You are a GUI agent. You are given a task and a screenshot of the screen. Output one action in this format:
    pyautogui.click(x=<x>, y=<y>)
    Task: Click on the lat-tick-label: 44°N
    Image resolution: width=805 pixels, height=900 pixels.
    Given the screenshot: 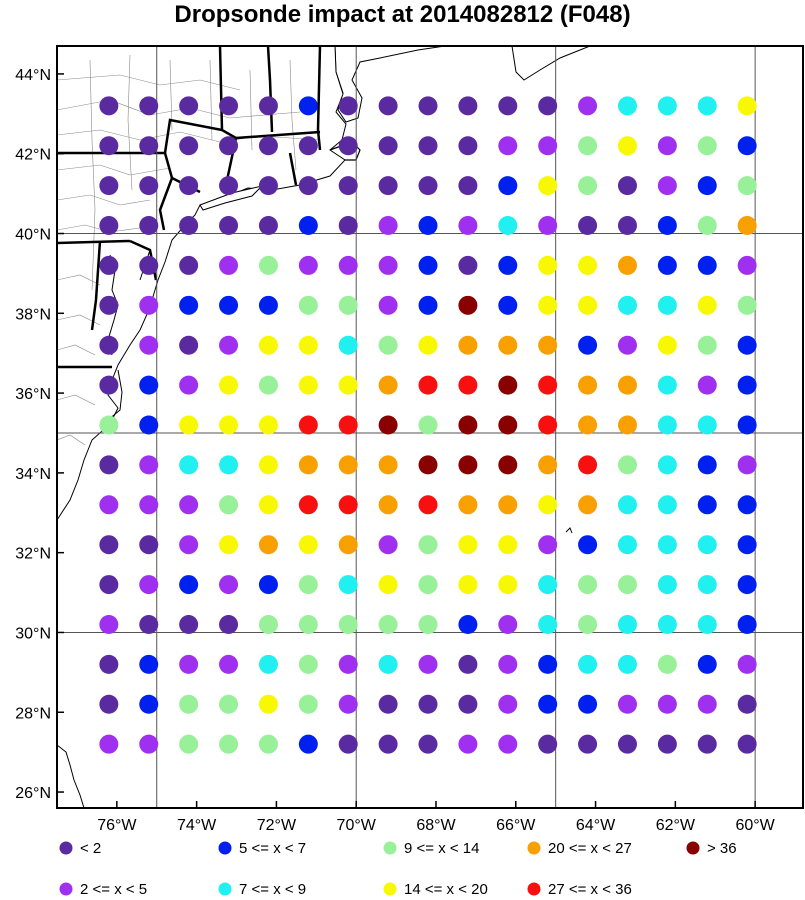 What is the action you would take?
    pyautogui.click(x=33, y=75)
    